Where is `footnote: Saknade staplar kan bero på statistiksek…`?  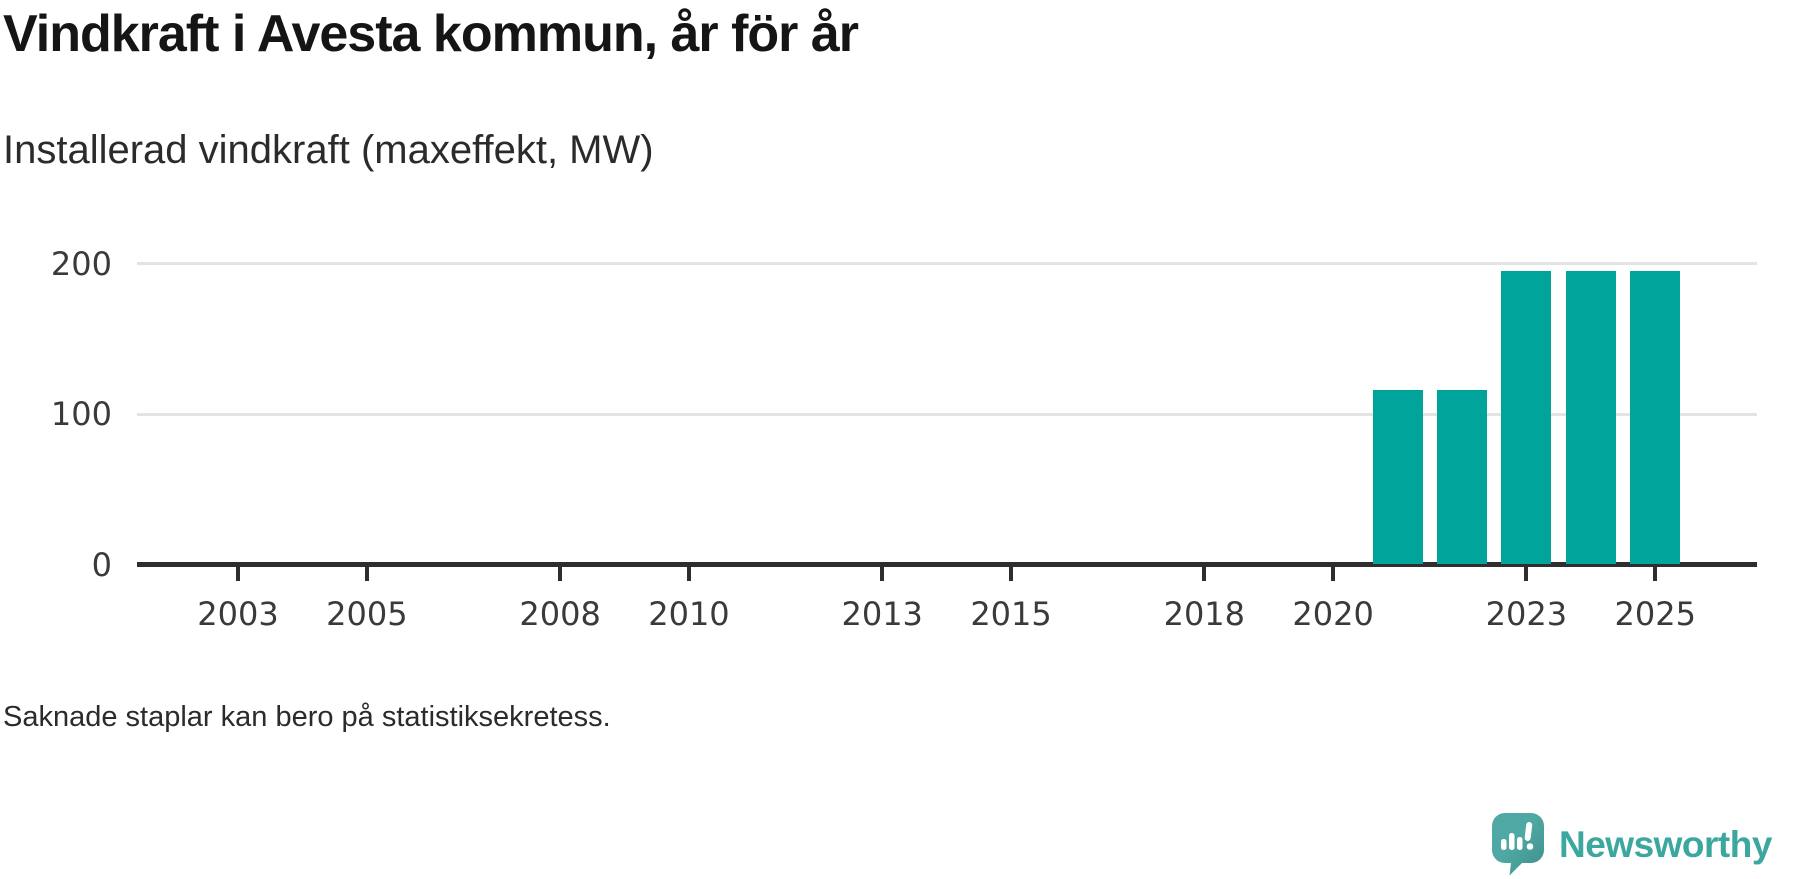
footnote: Saknade staplar kan bero på statistiksek… is located at coordinates (307, 717).